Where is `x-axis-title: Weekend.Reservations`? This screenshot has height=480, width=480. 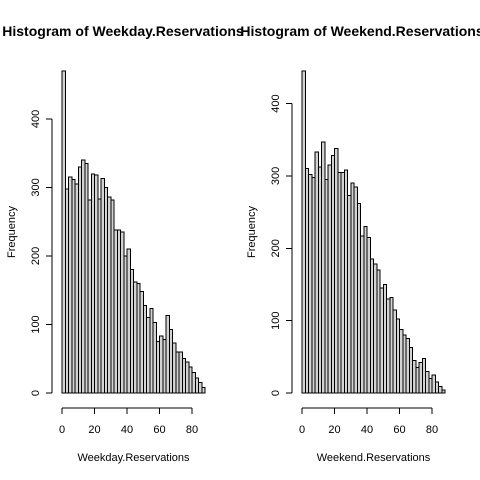
x-axis-title: Weekend.Reservations is located at coordinates (374, 458).